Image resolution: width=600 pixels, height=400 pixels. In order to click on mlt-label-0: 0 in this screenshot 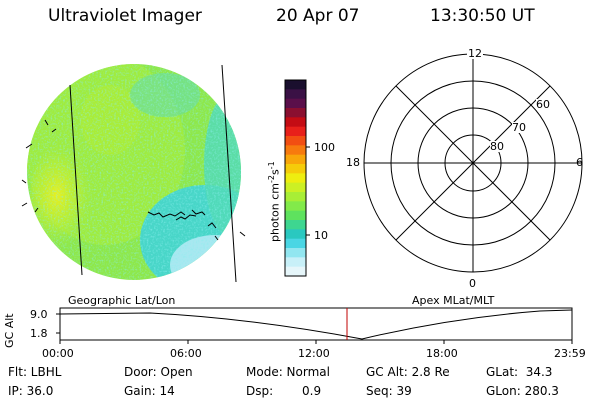, I will do `click(472, 283)`.